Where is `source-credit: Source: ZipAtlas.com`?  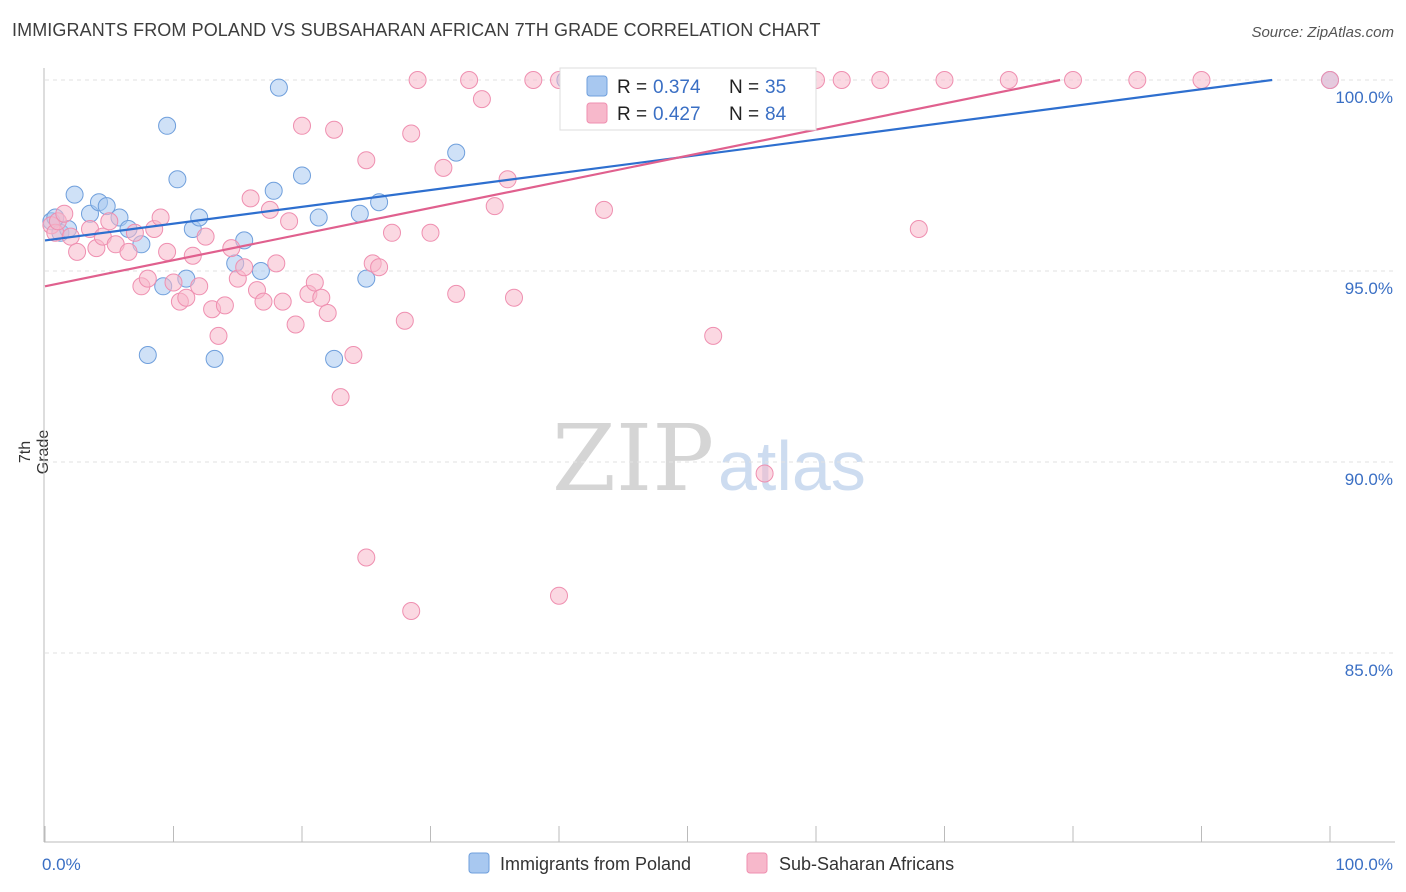 source-credit: Source: ZipAtlas.com is located at coordinates (1322, 32).